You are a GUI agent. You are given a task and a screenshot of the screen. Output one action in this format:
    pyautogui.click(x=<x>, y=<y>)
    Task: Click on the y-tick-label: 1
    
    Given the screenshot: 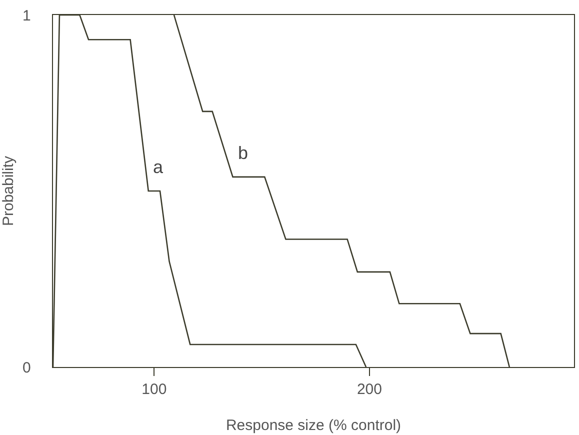 What is the action you would take?
    pyautogui.click(x=26, y=15)
    